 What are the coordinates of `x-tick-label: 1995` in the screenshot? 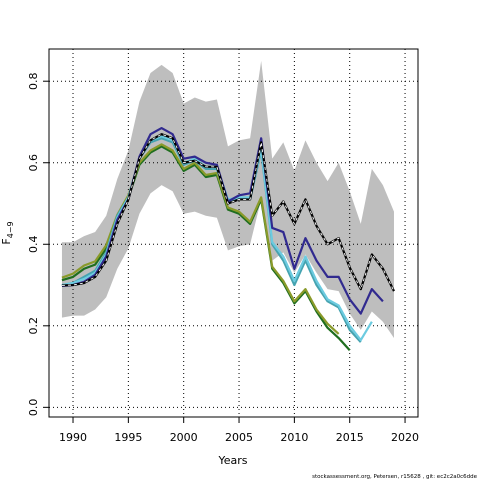 It's located at (128, 437).